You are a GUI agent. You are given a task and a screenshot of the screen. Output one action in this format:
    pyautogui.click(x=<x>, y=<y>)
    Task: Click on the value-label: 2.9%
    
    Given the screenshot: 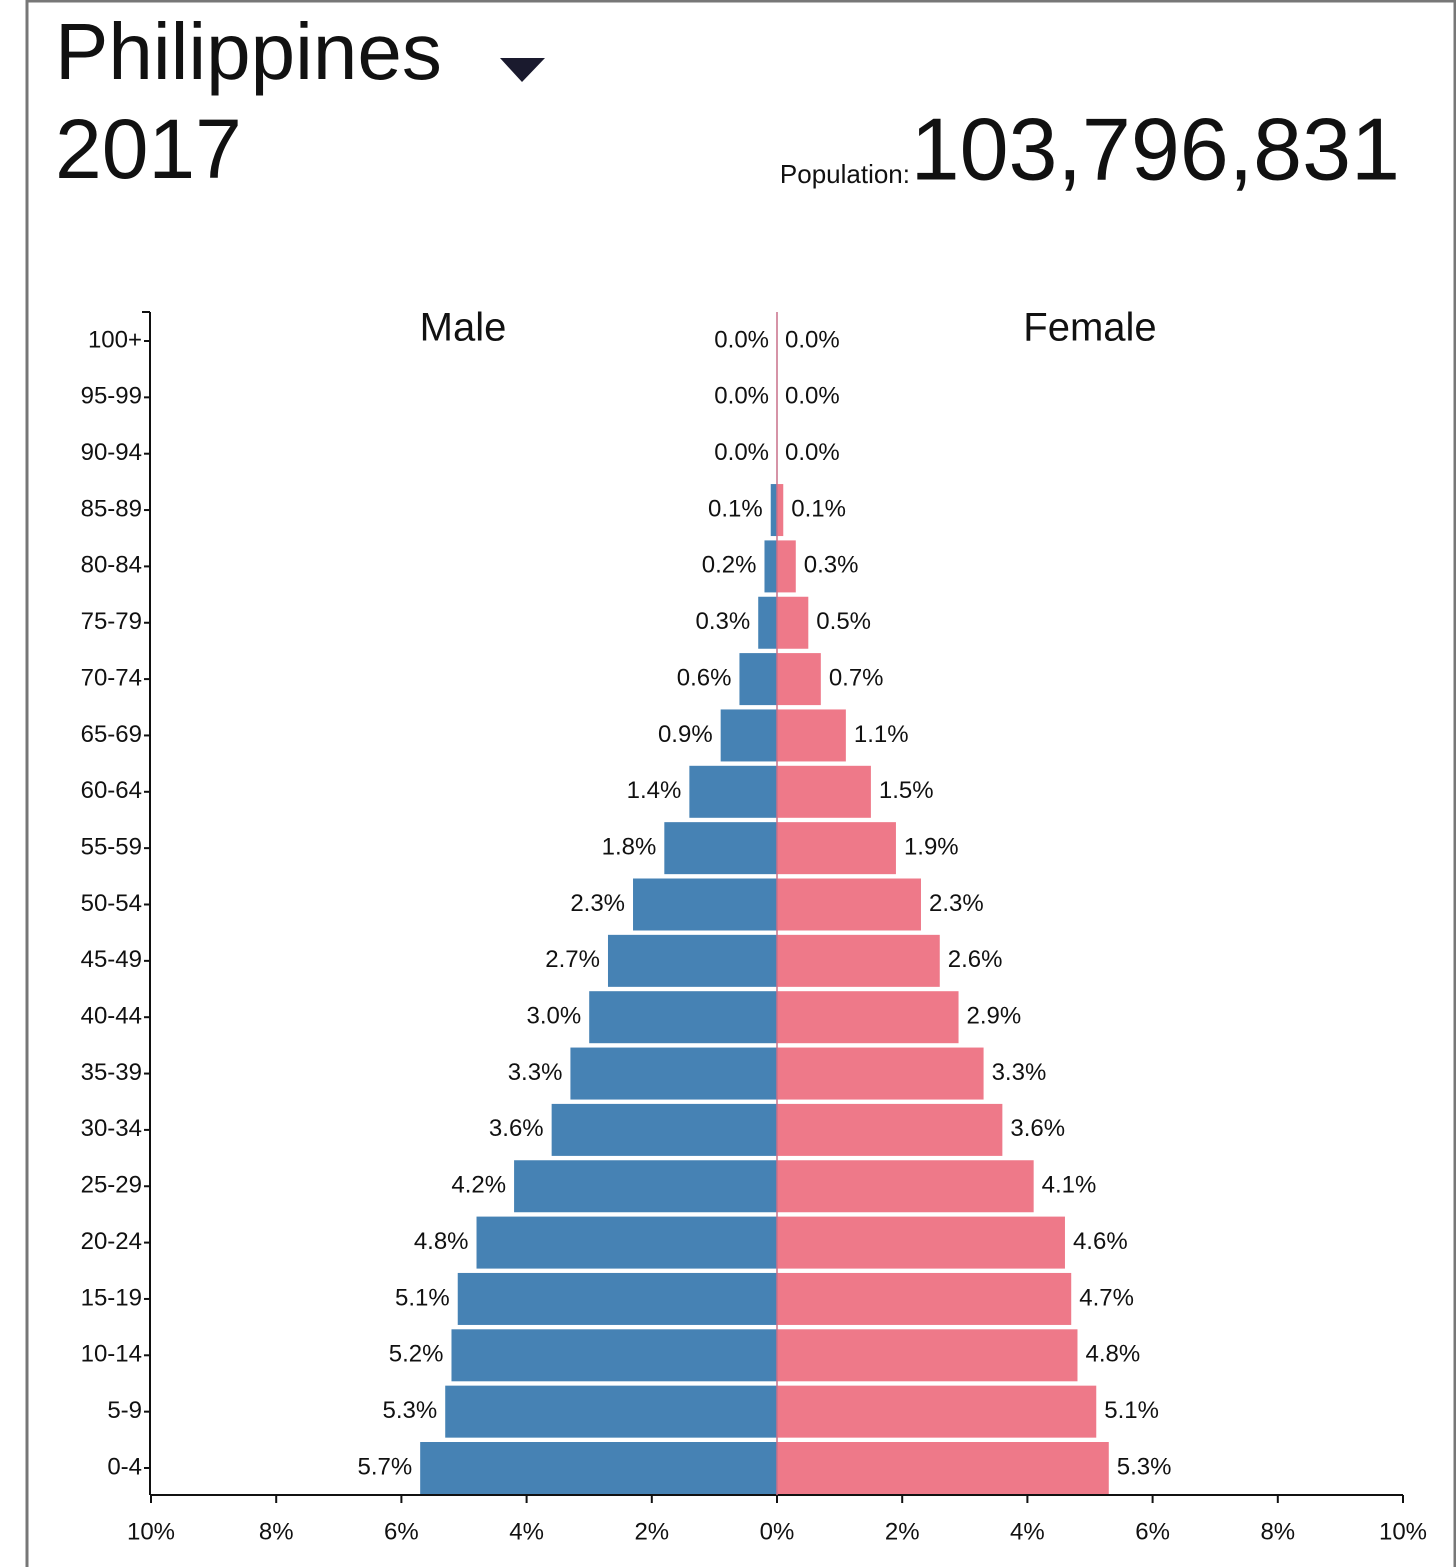 What is the action you would take?
    pyautogui.click(x=994, y=1016)
    